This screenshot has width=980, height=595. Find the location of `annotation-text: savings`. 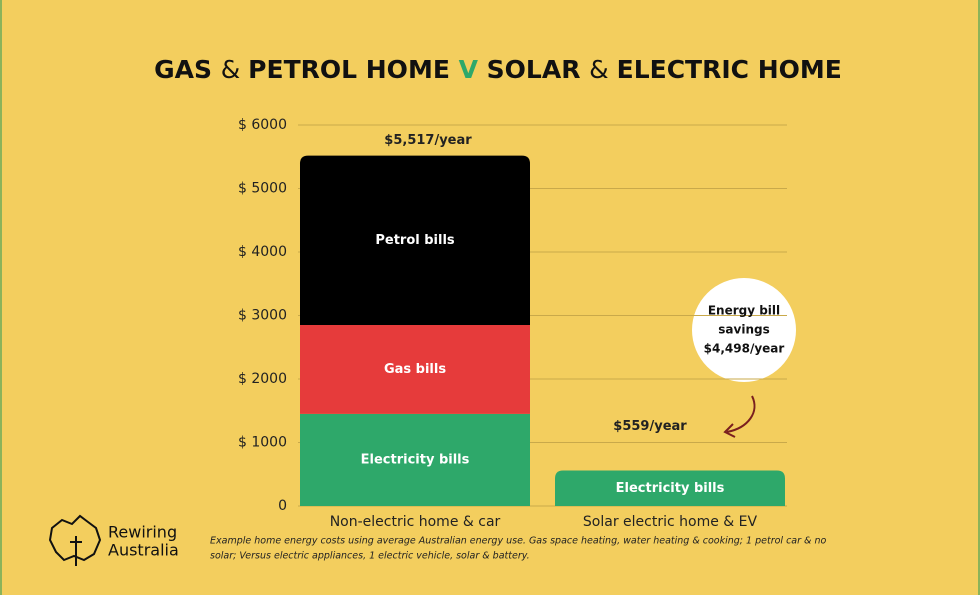

annotation-text: savings is located at coordinates (743, 330).